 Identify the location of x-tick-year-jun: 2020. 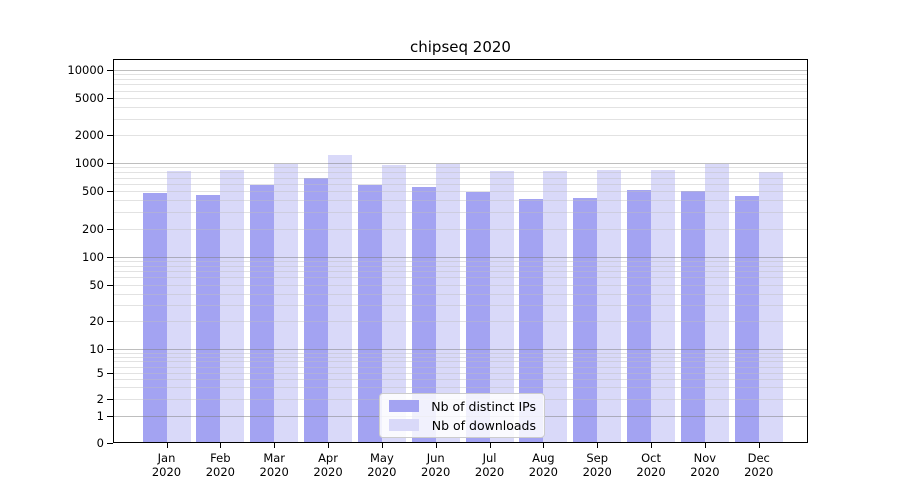
(436, 472).